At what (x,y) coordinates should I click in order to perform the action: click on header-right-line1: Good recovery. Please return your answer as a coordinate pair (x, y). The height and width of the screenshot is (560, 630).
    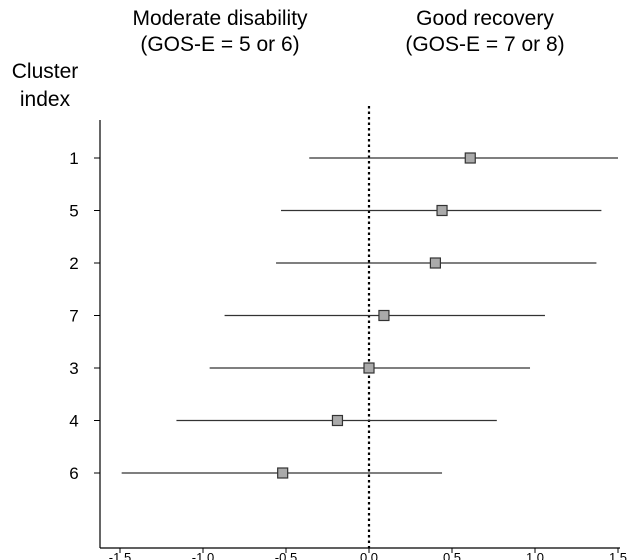
    Looking at the image, I should click on (485, 18).